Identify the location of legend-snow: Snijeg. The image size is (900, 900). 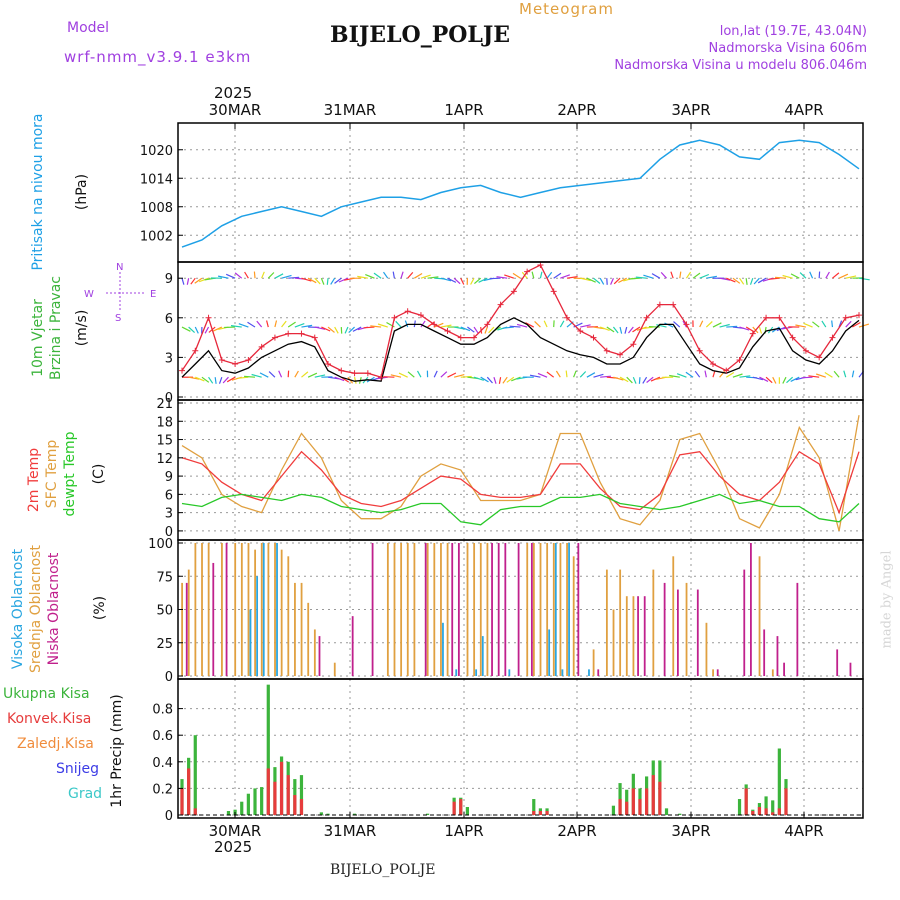
(78, 769).